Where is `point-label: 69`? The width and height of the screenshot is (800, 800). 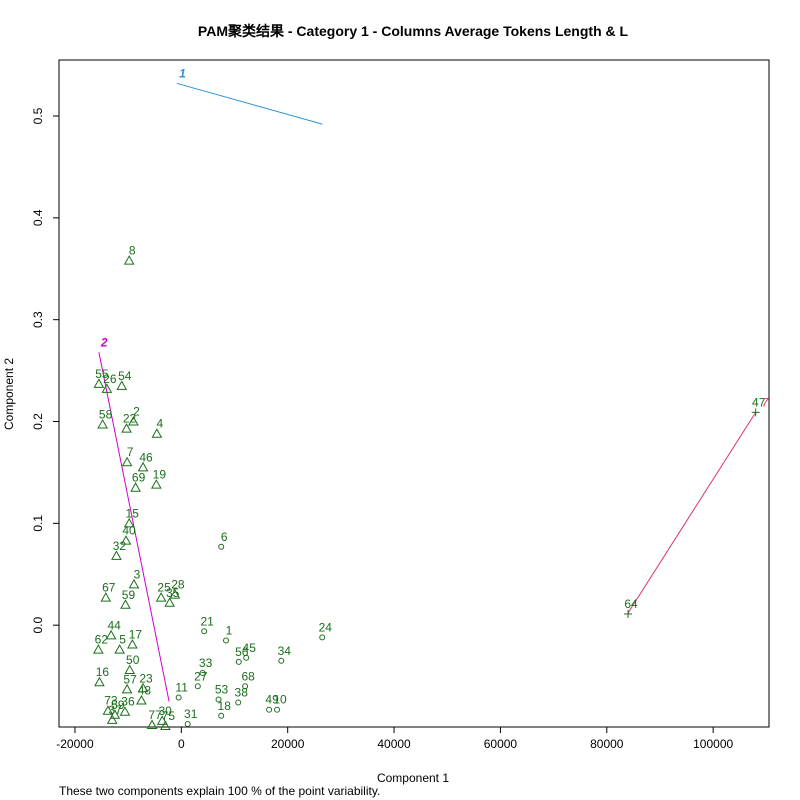 point-label: 69 is located at coordinates (139, 478).